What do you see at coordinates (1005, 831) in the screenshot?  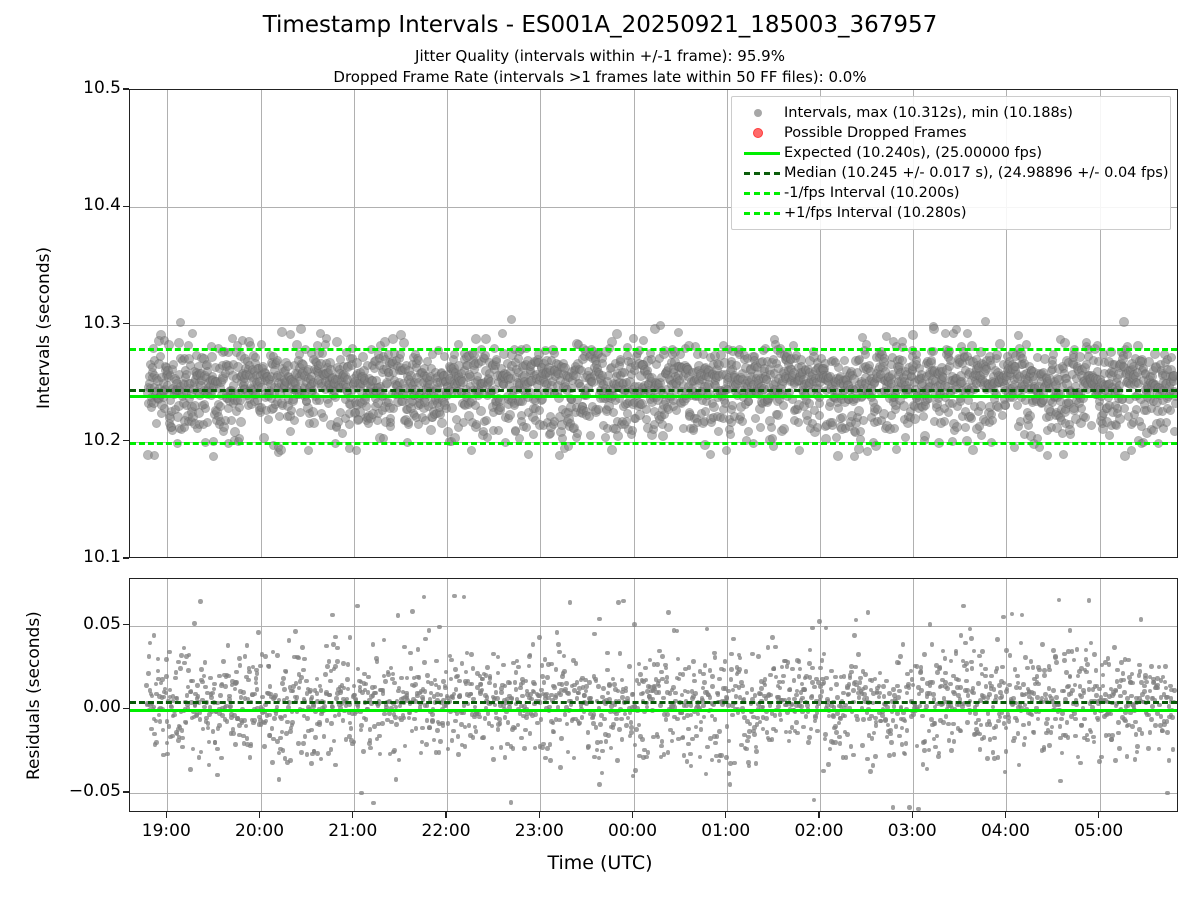 I see `x-tick-label: 04:00` at bounding box center [1005, 831].